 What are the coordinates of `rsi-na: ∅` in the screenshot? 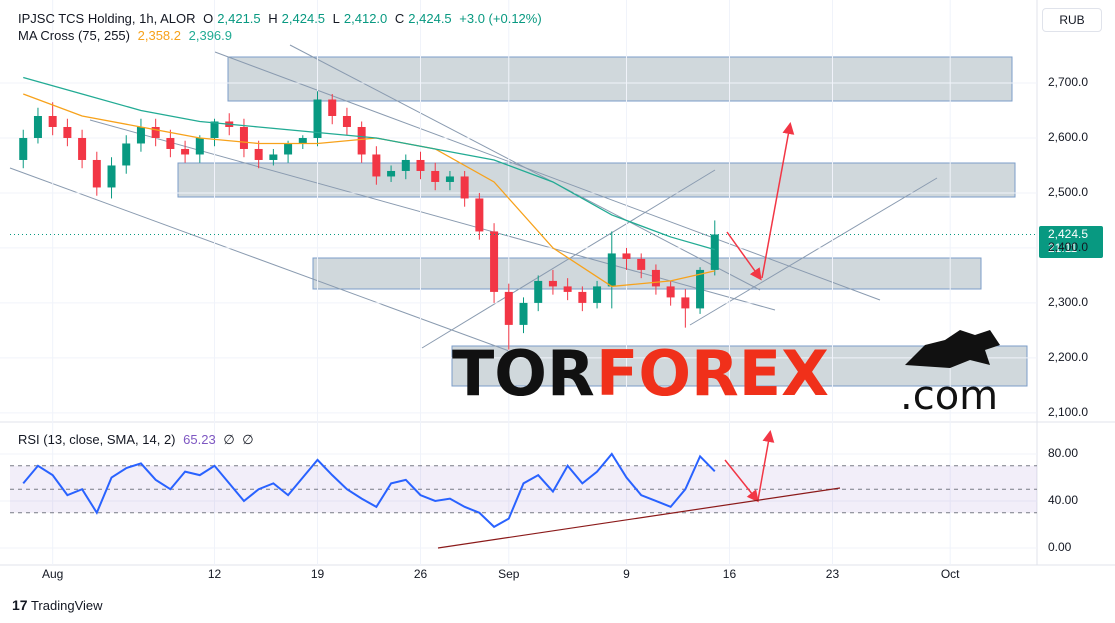 It's located at (229, 439).